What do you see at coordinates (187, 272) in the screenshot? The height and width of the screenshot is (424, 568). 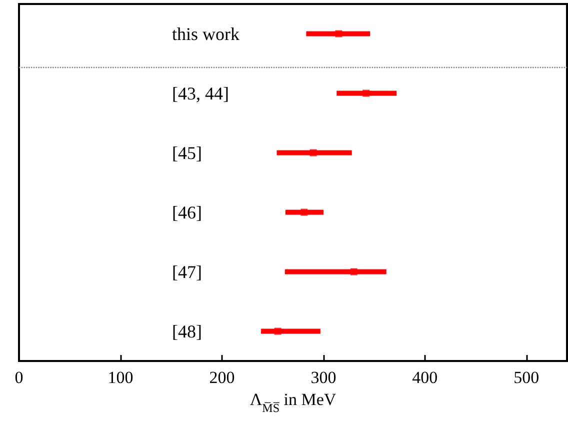 I see `y-tick-label: [47]` at bounding box center [187, 272].